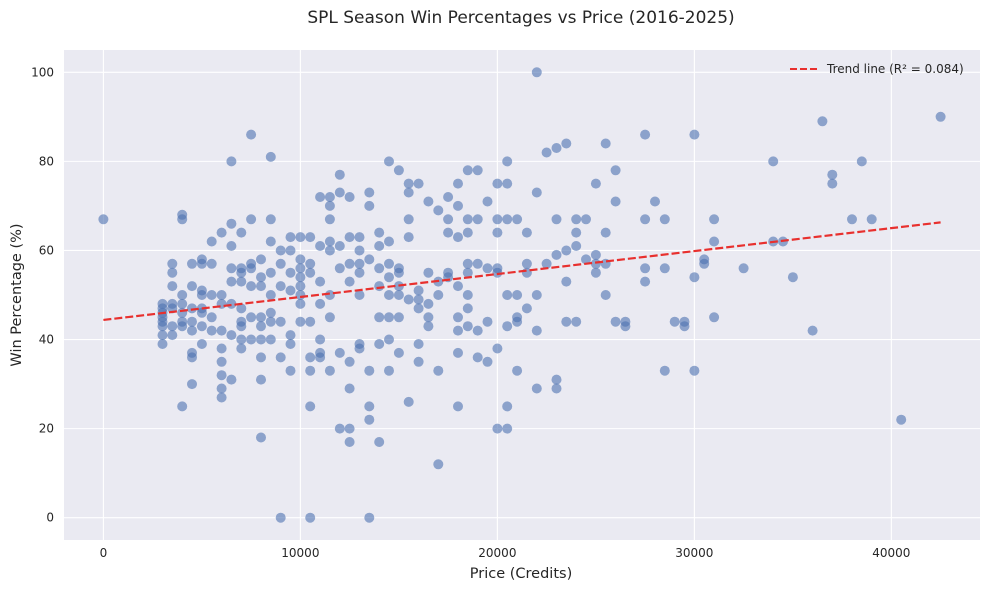 This screenshot has height=589, width=989. What do you see at coordinates (895, 69) in the screenshot?
I see `legend-trend-label: Trend line (R² = 0.084)` at bounding box center [895, 69].